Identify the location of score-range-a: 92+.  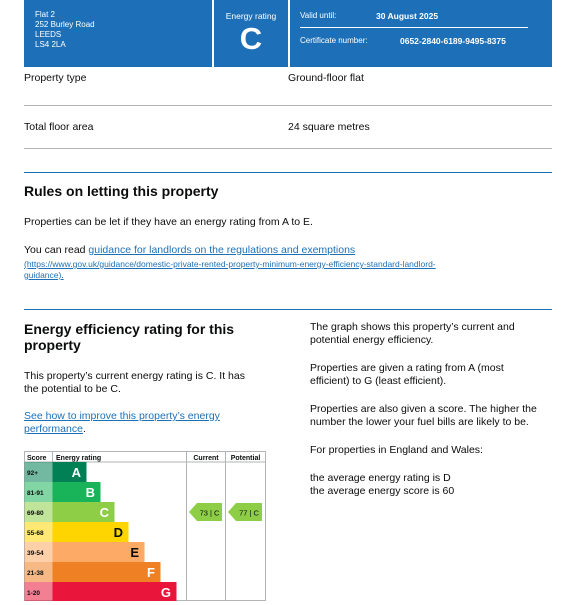
(32, 473).